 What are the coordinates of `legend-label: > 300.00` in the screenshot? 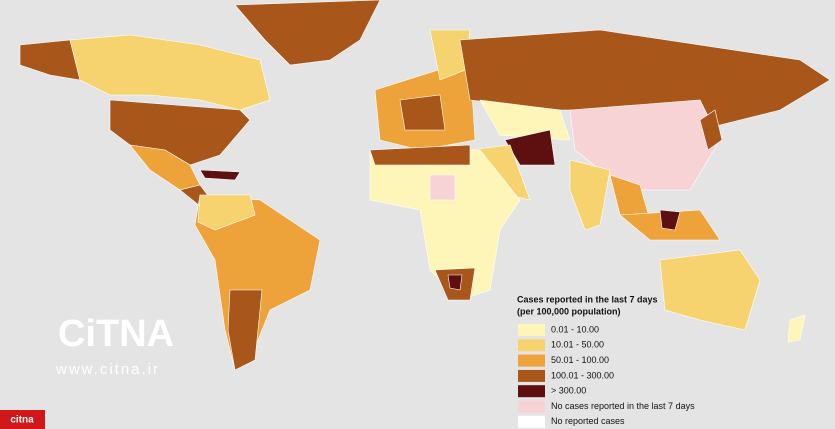 It's located at (568, 391).